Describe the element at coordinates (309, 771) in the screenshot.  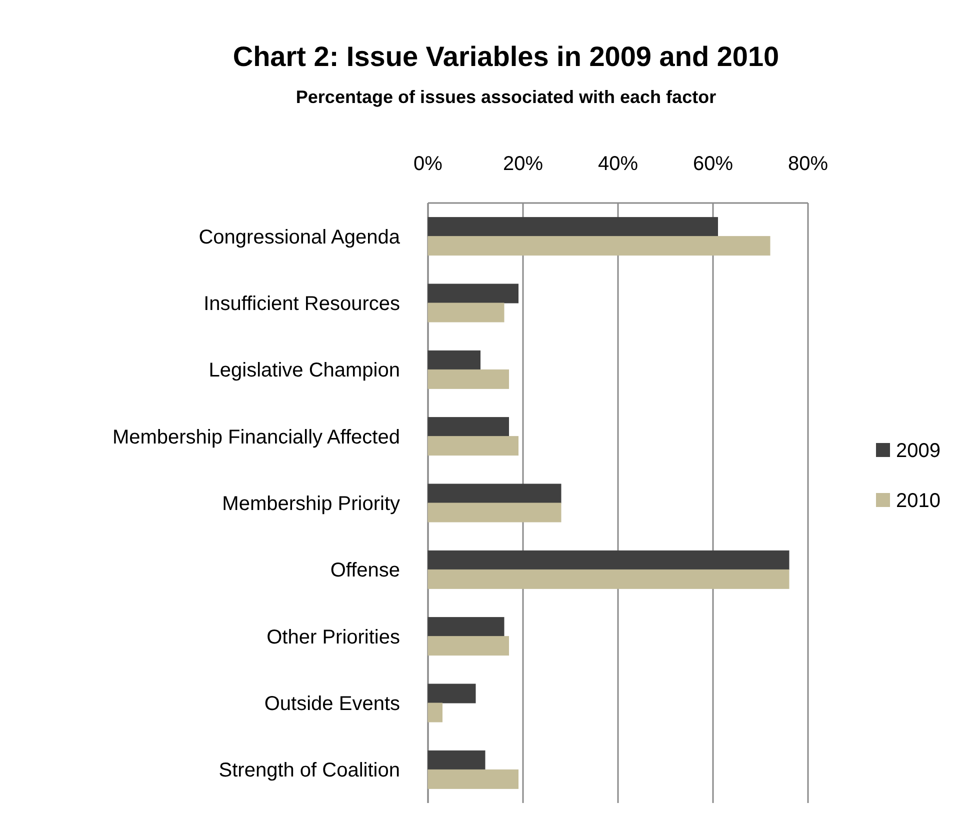
I see `y-tick-label: Strength of Coalition` at that location.